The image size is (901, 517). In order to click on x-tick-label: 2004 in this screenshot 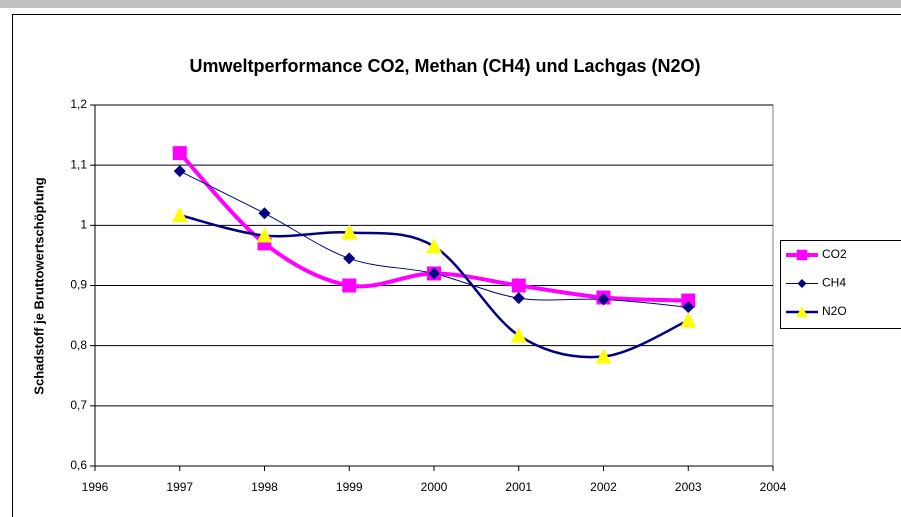, I will do `click(773, 487)`.